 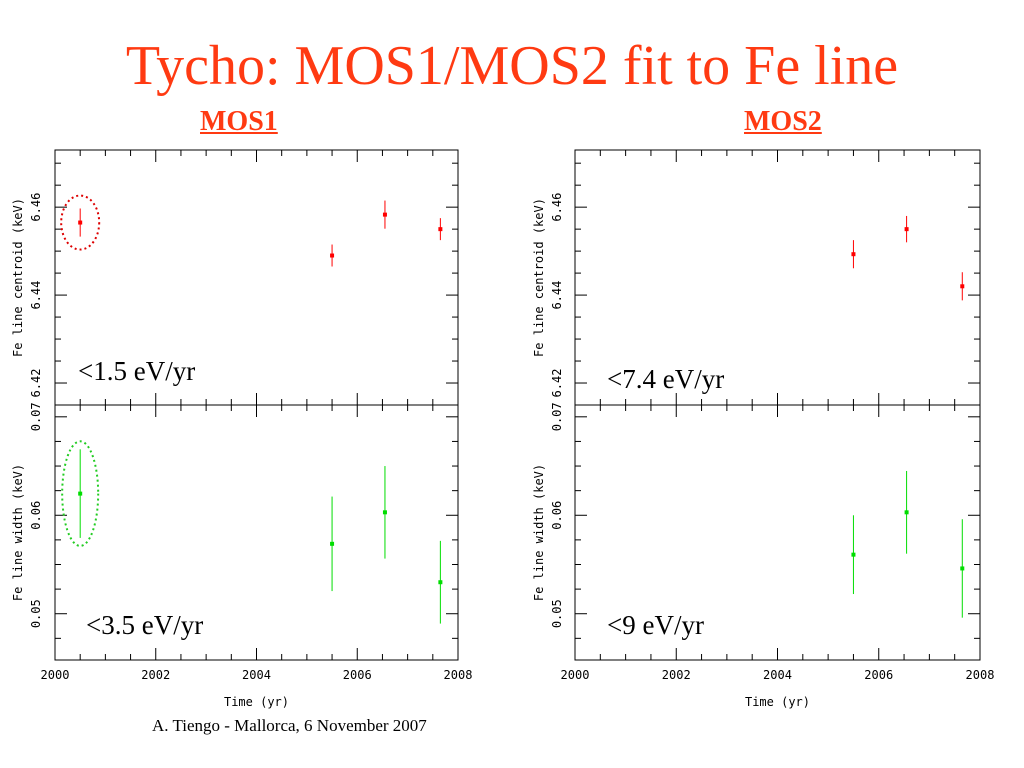 What do you see at coordinates (783, 121) in the screenshot?
I see `mos2-label: MOS2` at bounding box center [783, 121].